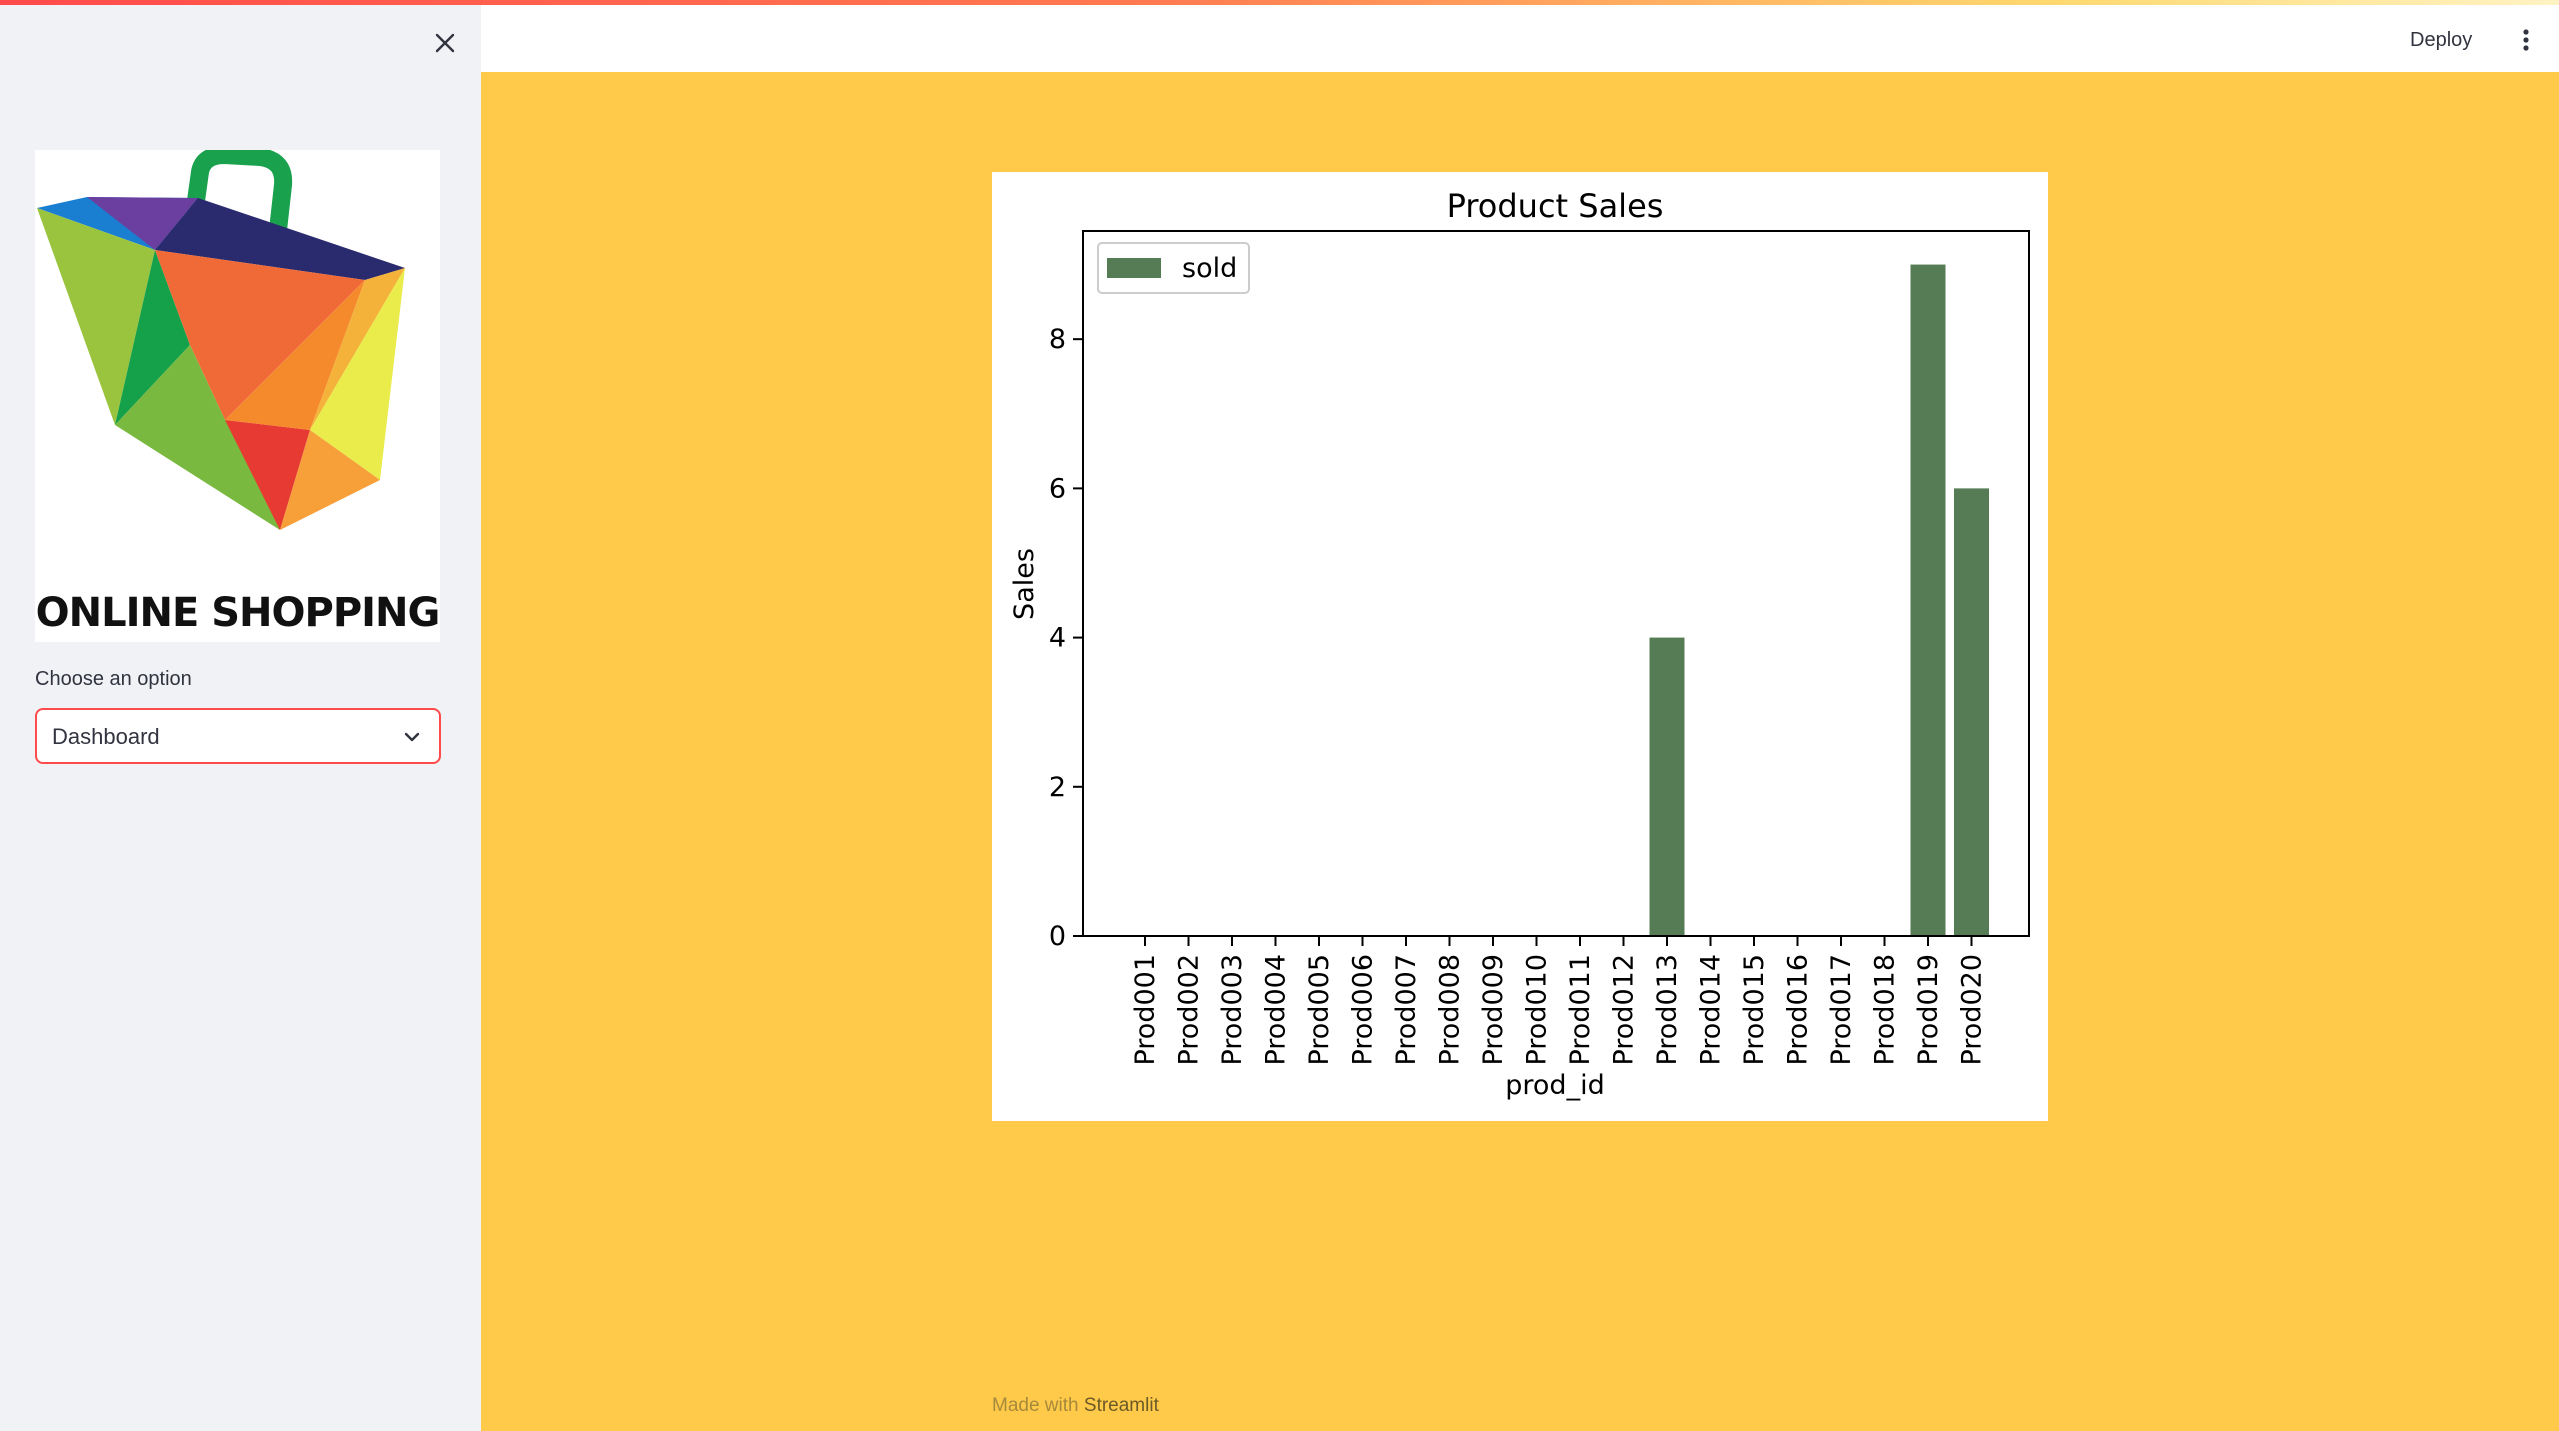 This screenshot has width=2559, height=1431. I want to click on x-tick-label: Prod002, so click(1189, 1010).